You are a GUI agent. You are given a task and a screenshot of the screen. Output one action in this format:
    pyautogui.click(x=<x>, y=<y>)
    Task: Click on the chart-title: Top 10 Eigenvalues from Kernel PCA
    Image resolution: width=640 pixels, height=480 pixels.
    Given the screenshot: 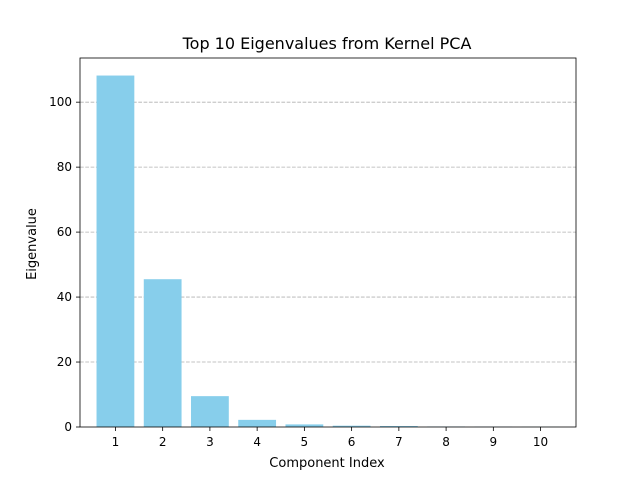 What is the action you would take?
    pyautogui.click(x=327, y=43)
    